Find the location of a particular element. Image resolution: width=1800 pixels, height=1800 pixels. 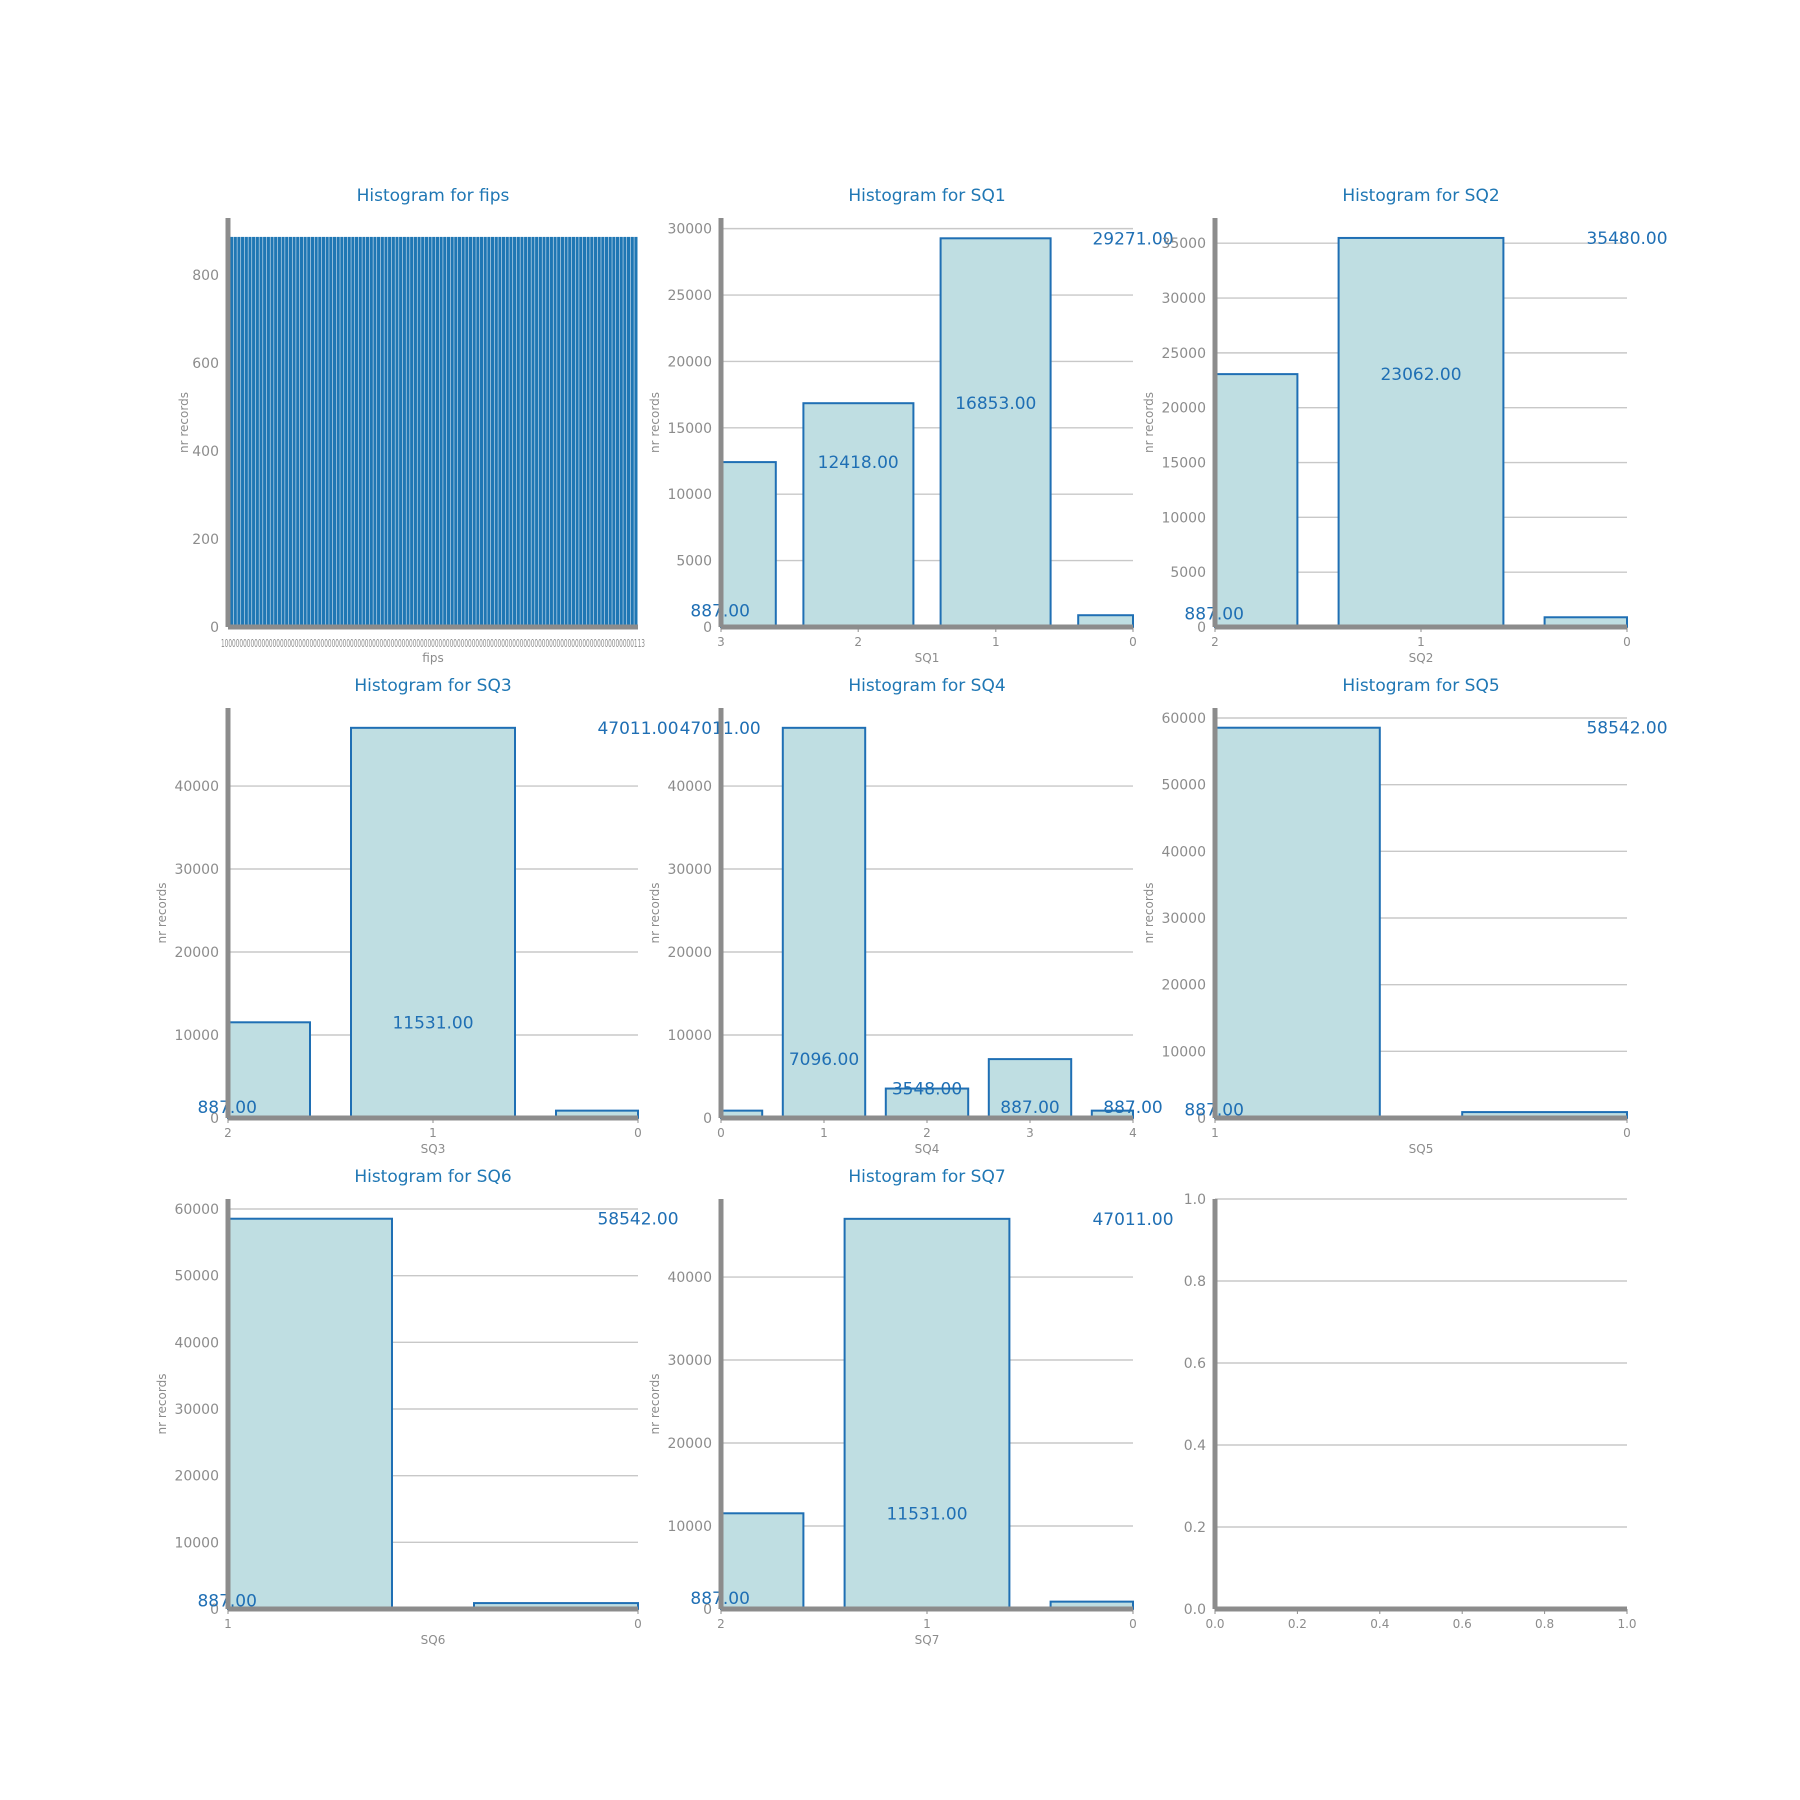

x-tick-label: 0.6 is located at coordinates (1462, 1624).